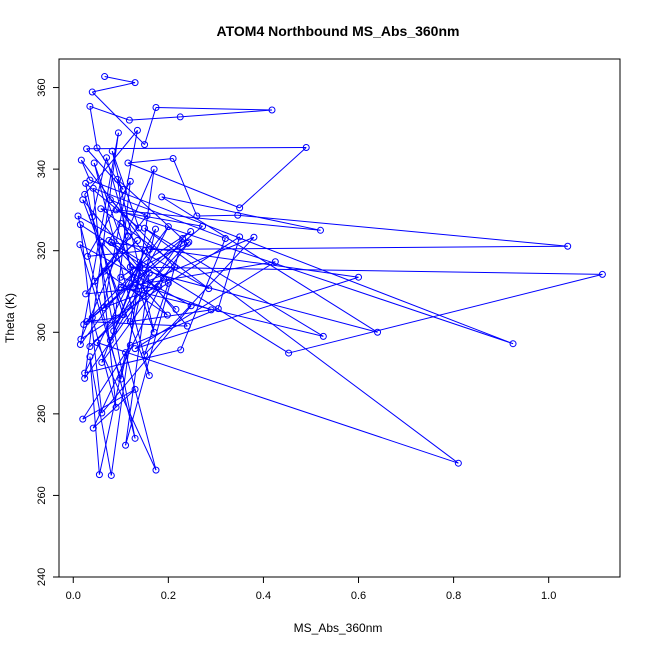  Describe the element at coordinates (168, 596) in the screenshot. I see `x-tick-label: 0.2` at that location.